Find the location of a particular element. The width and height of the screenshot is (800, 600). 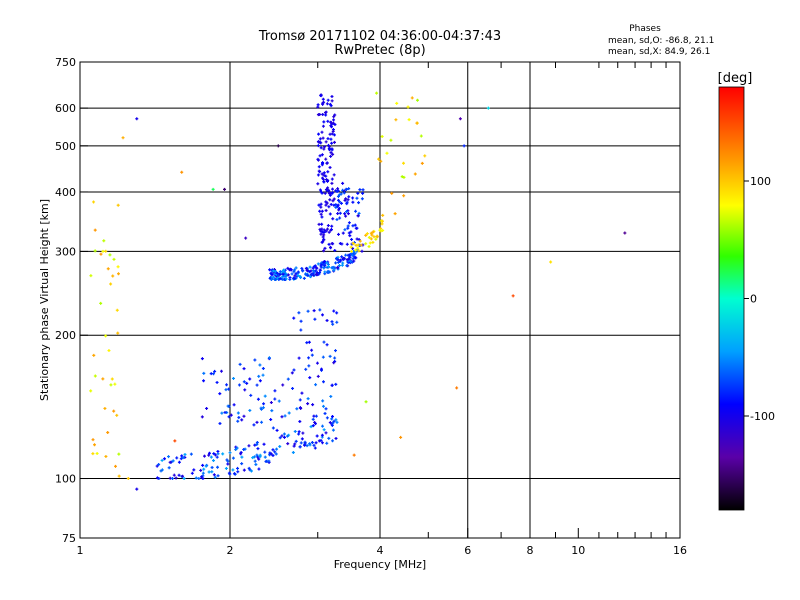

phases-title: Phases is located at coordinates (645, 29).